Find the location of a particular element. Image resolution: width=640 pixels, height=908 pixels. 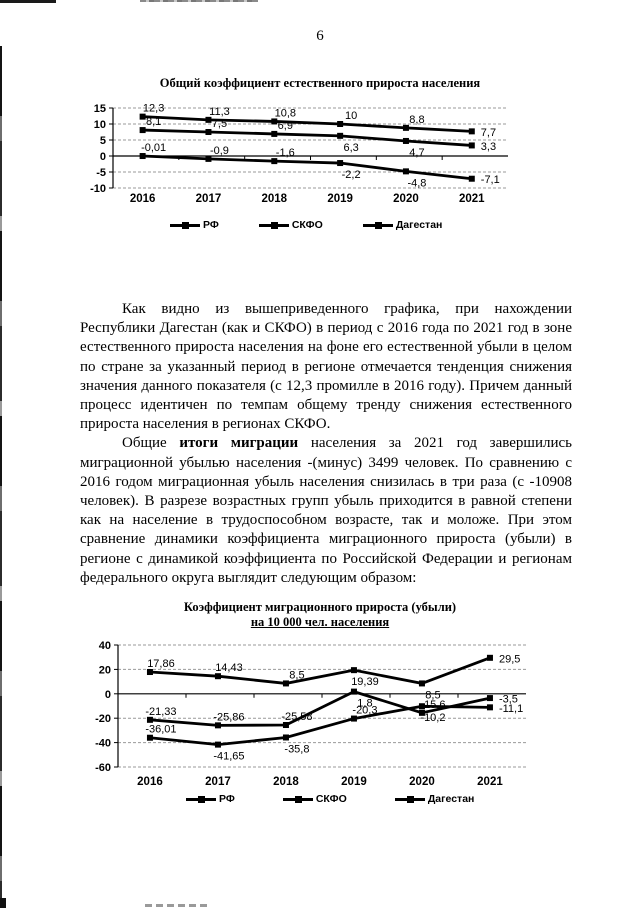

svg-text: -1,6 is located at coordinates (285, 153).